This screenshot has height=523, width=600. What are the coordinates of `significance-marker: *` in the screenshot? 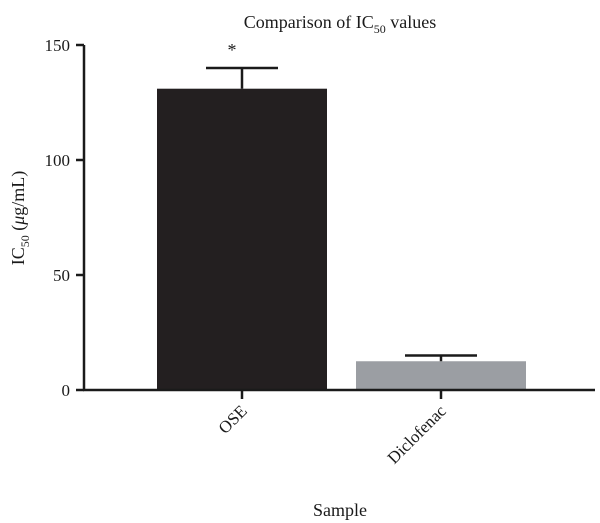 It's located at (232, 50).